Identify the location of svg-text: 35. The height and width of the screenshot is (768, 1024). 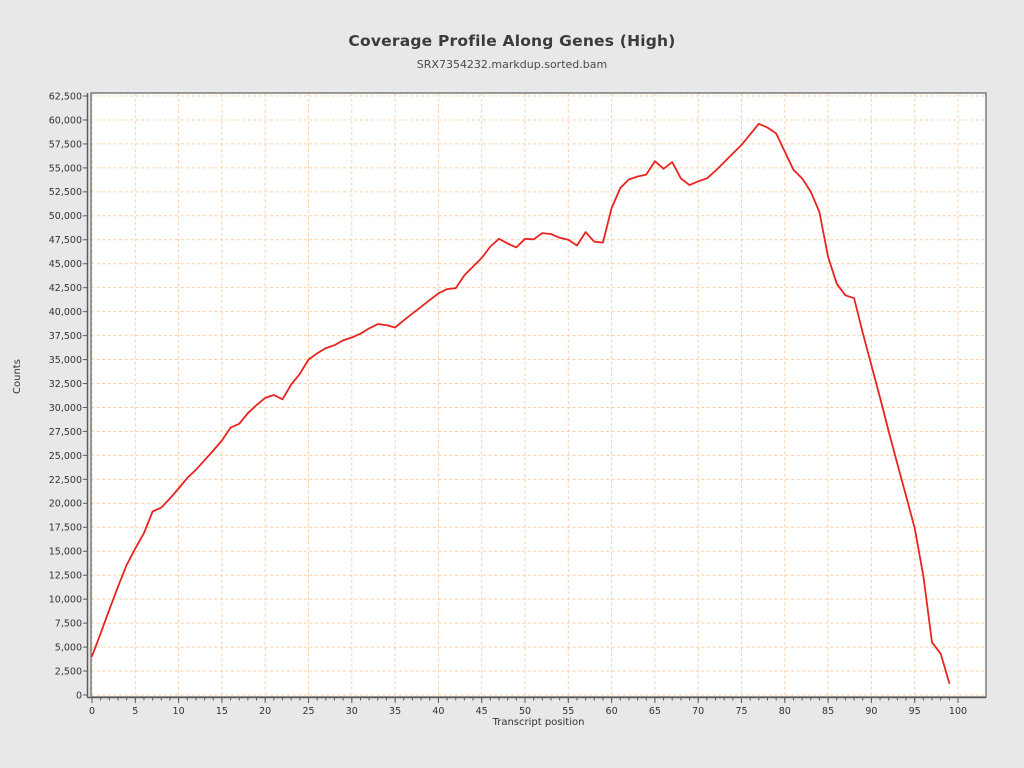
(395, 711).